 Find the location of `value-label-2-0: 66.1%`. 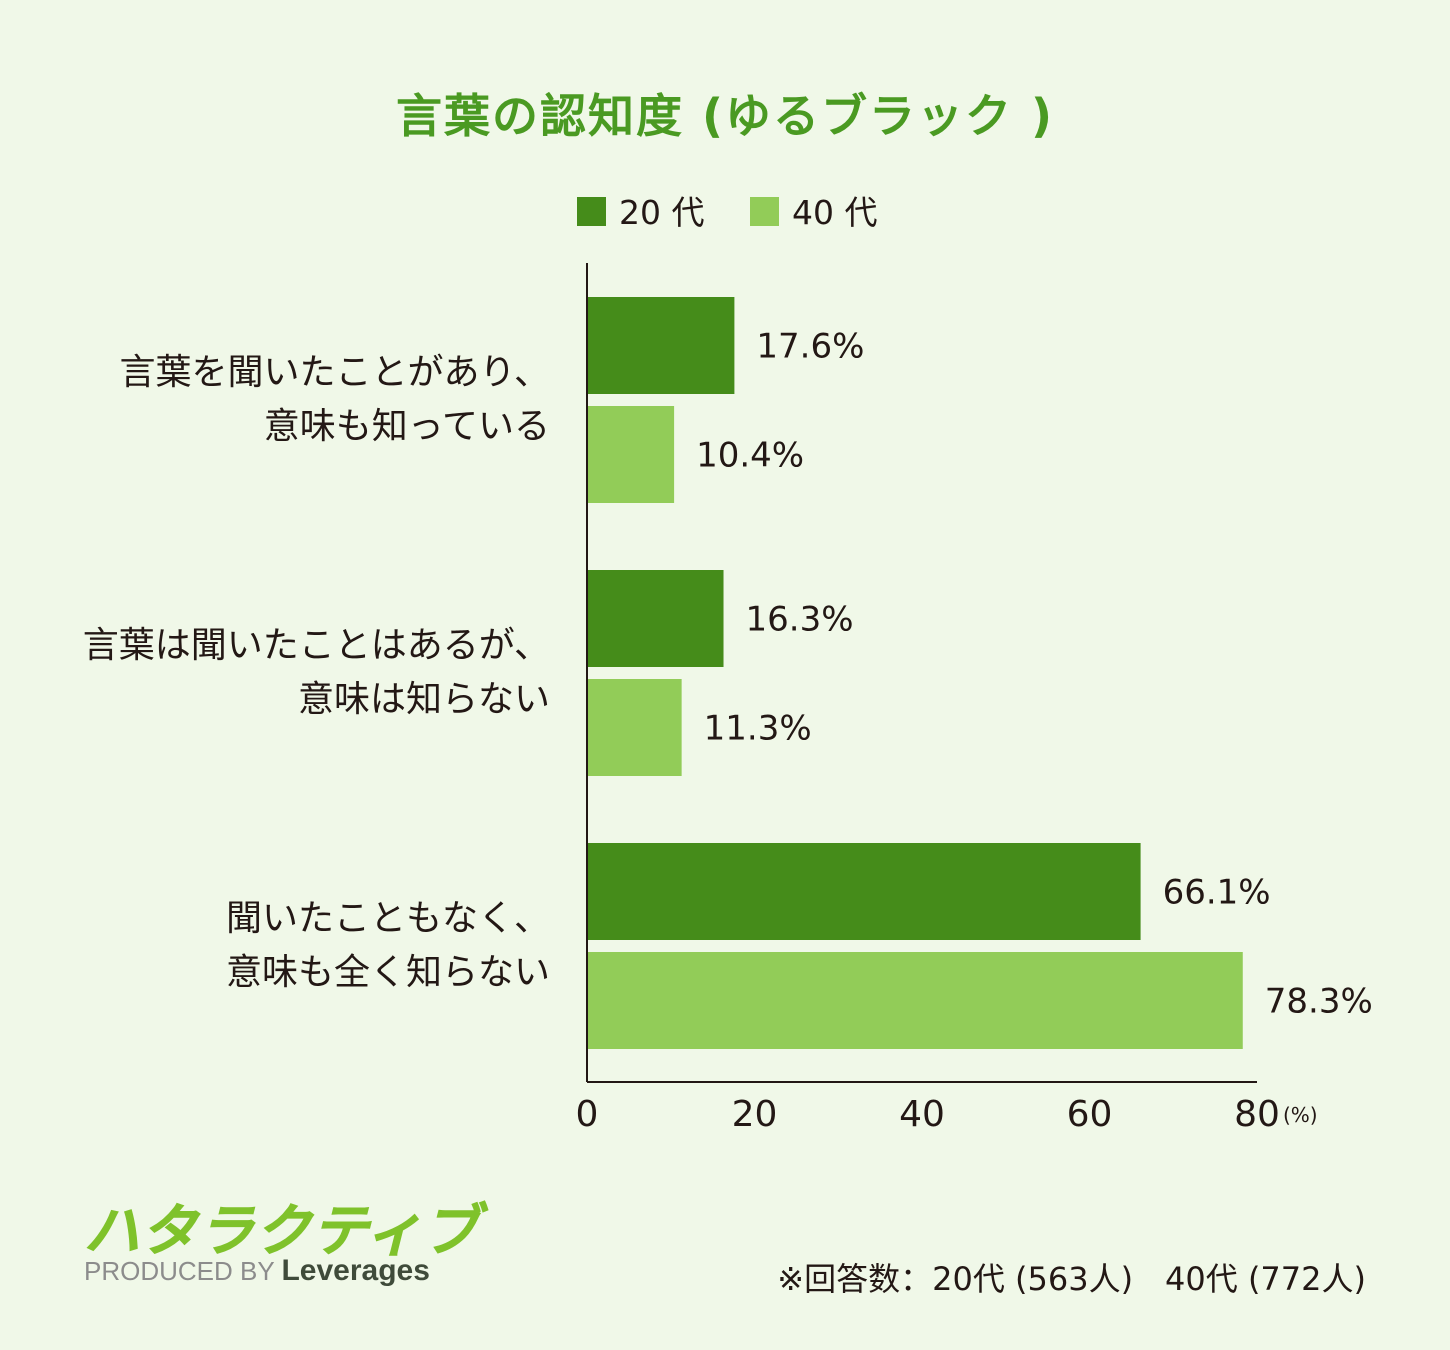

value-label-2-0: 66.1% is located at coordinates (1217, 893).